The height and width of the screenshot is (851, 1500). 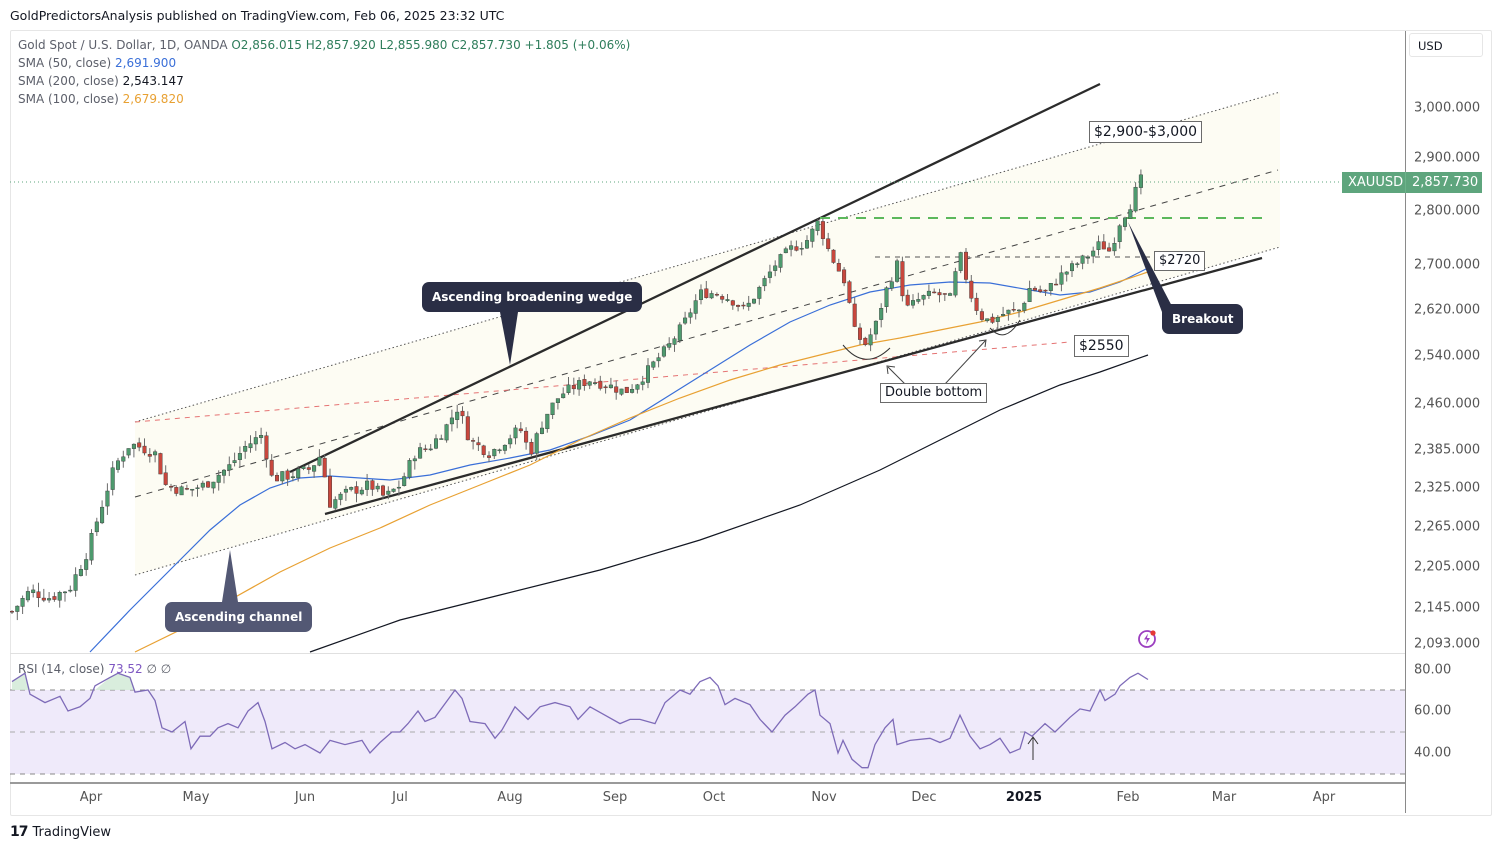 I want to click on breakout-callout: Breakout, so click(x=1203, y=319).